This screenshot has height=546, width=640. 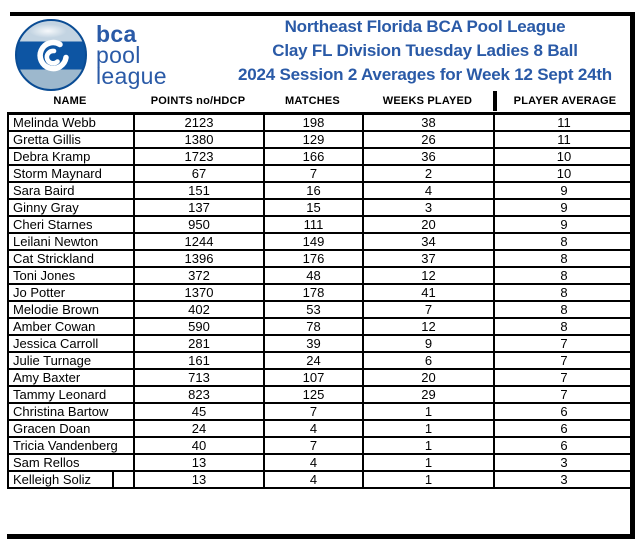 I want to click on cell-player-name: Jessica Carroll, so click(x=71, y=343).